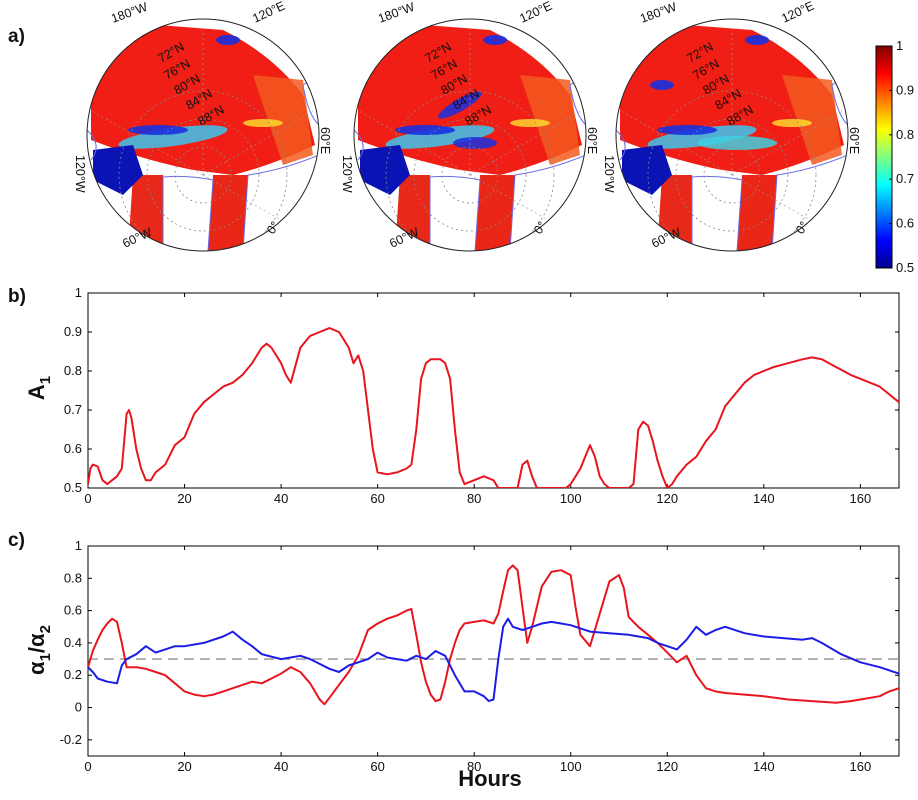  Describe the element at coordinates (16, 540) in the screenshot. I see `panel-c-label: c)` at that location.